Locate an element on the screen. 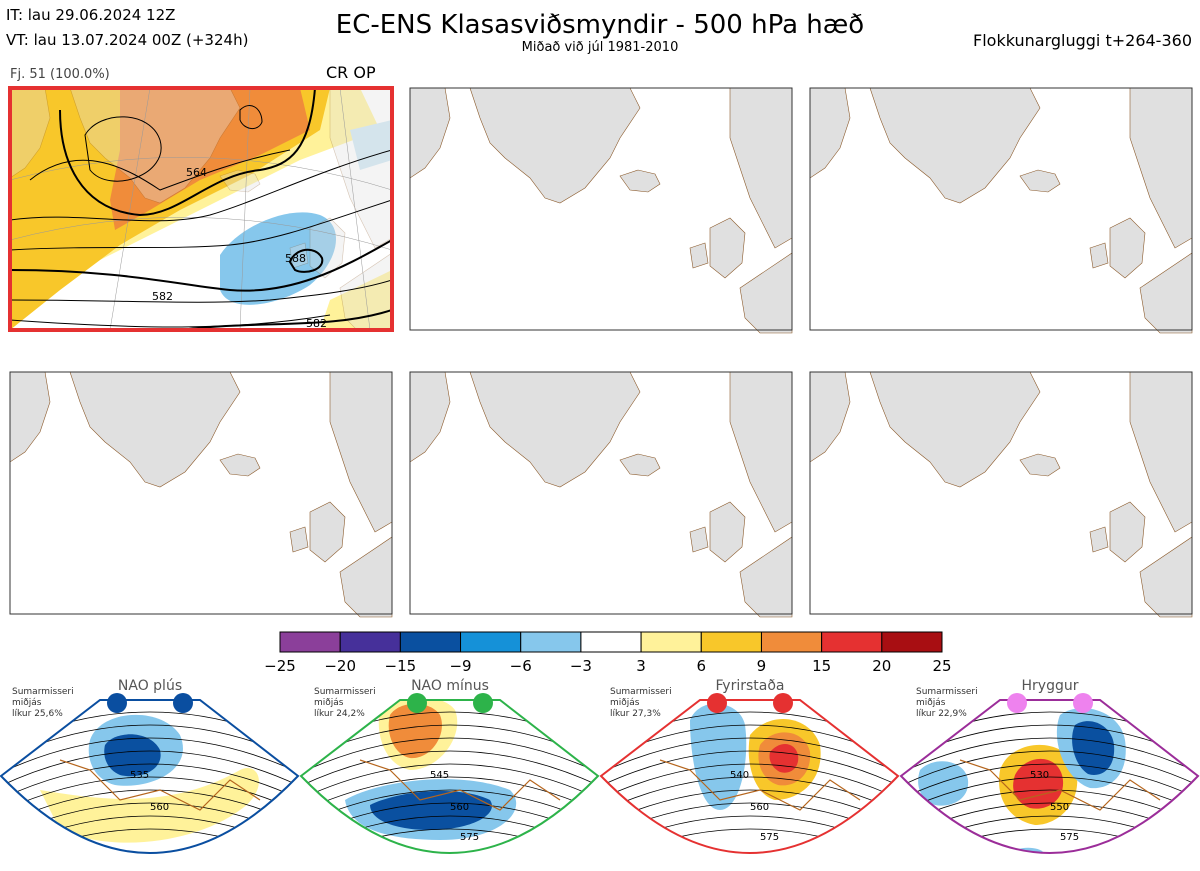  contour-label: 564 is located at coordinates (196, 172).